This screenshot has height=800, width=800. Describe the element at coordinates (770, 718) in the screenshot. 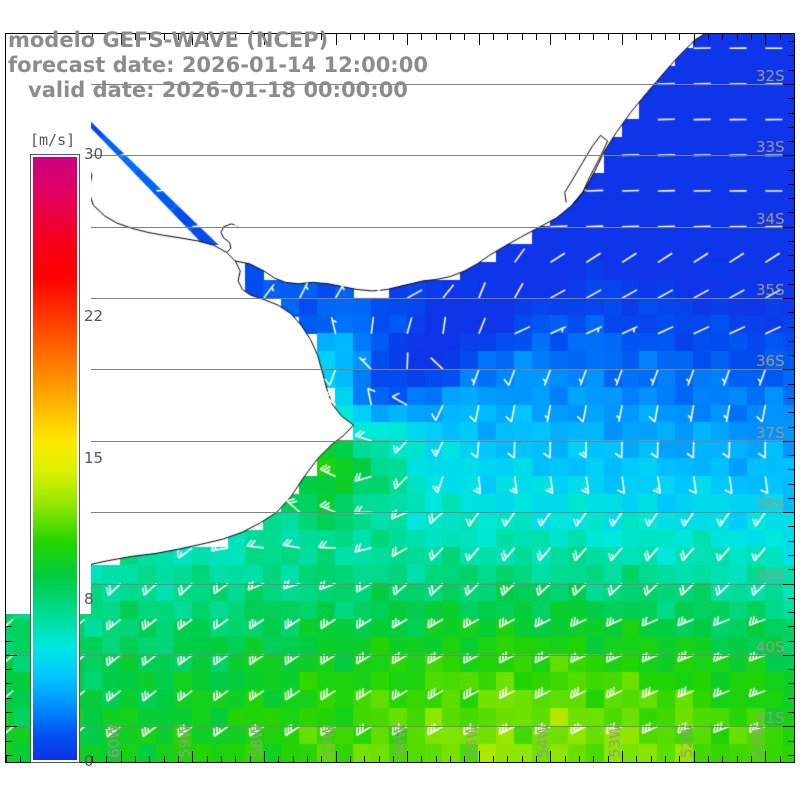

I see `lat-label-41S: 41S` at that location.